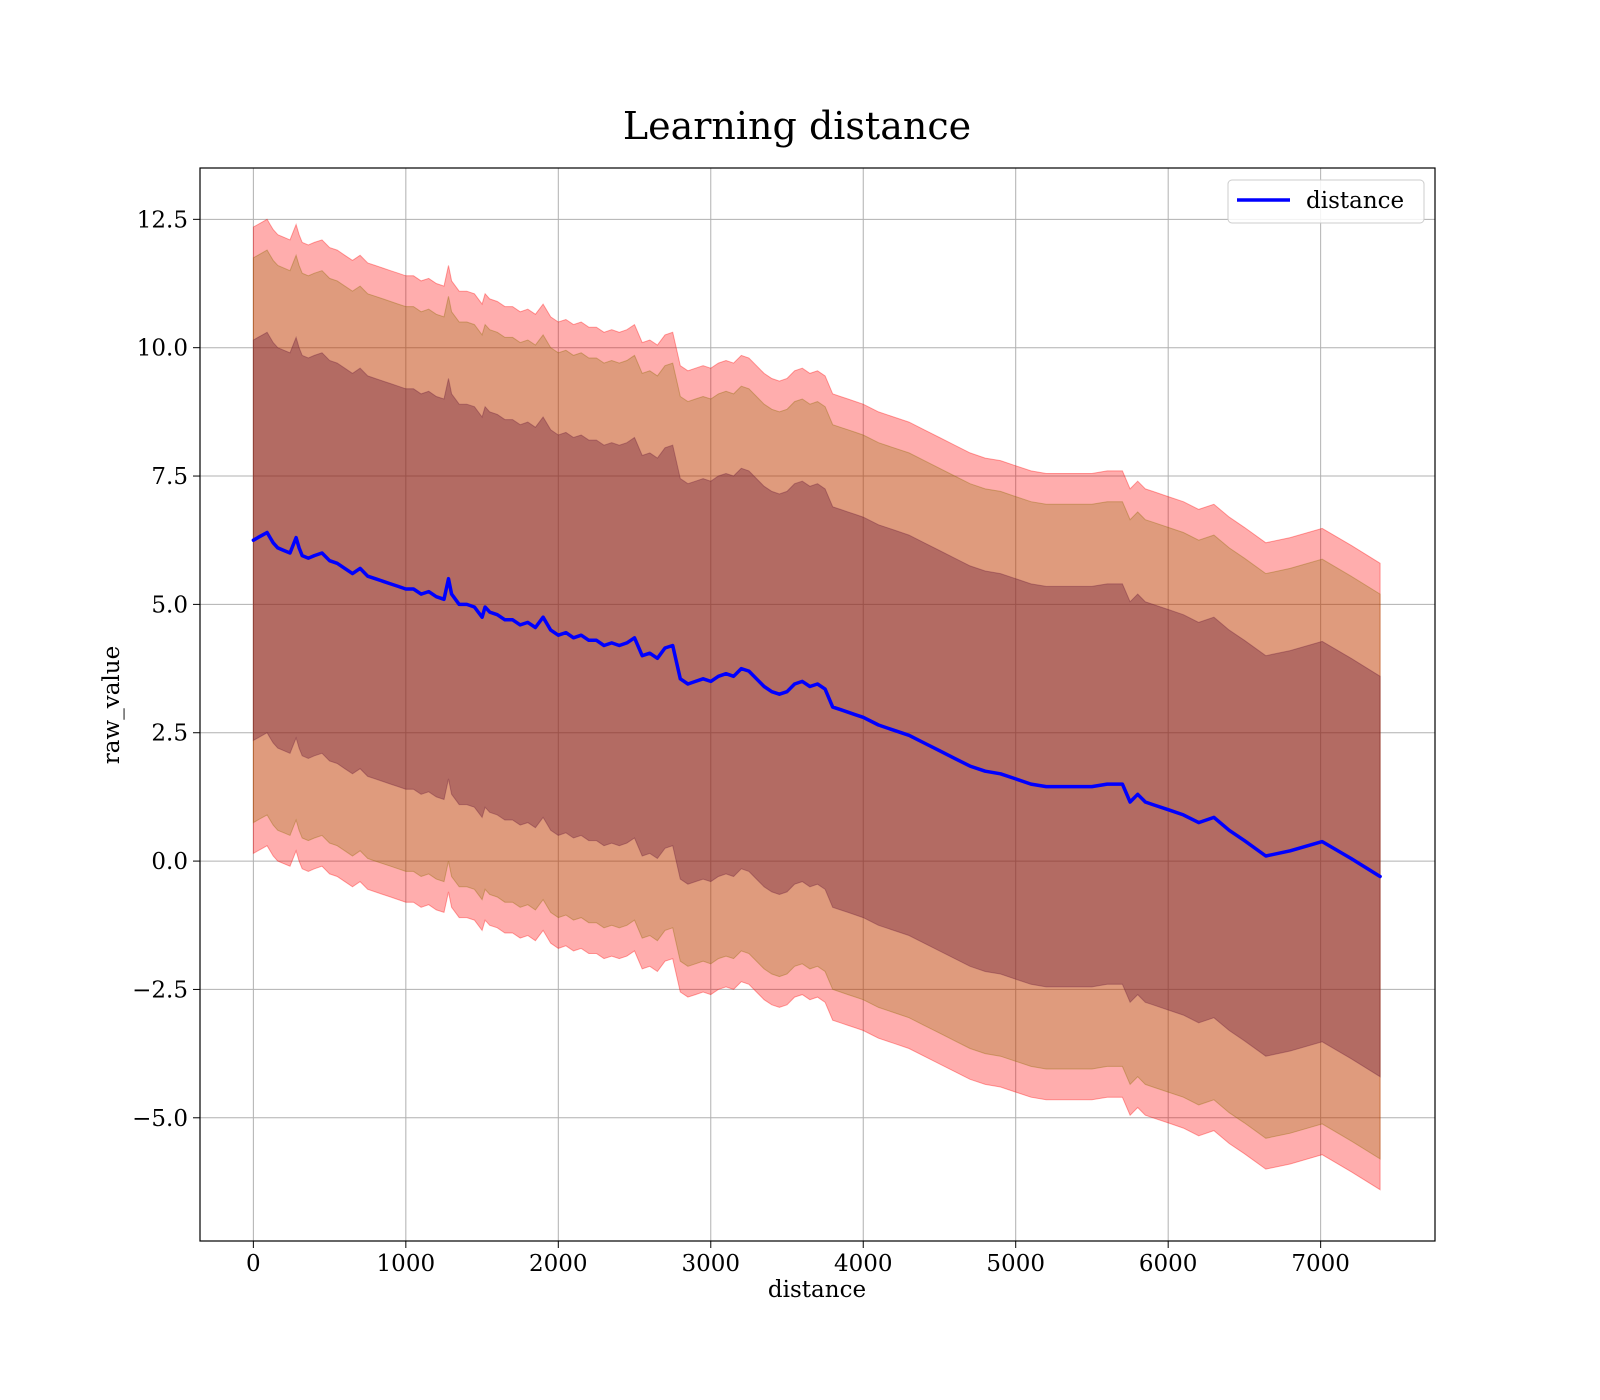  I want to click on y-axis-label: raw_value, so click(112, 705).